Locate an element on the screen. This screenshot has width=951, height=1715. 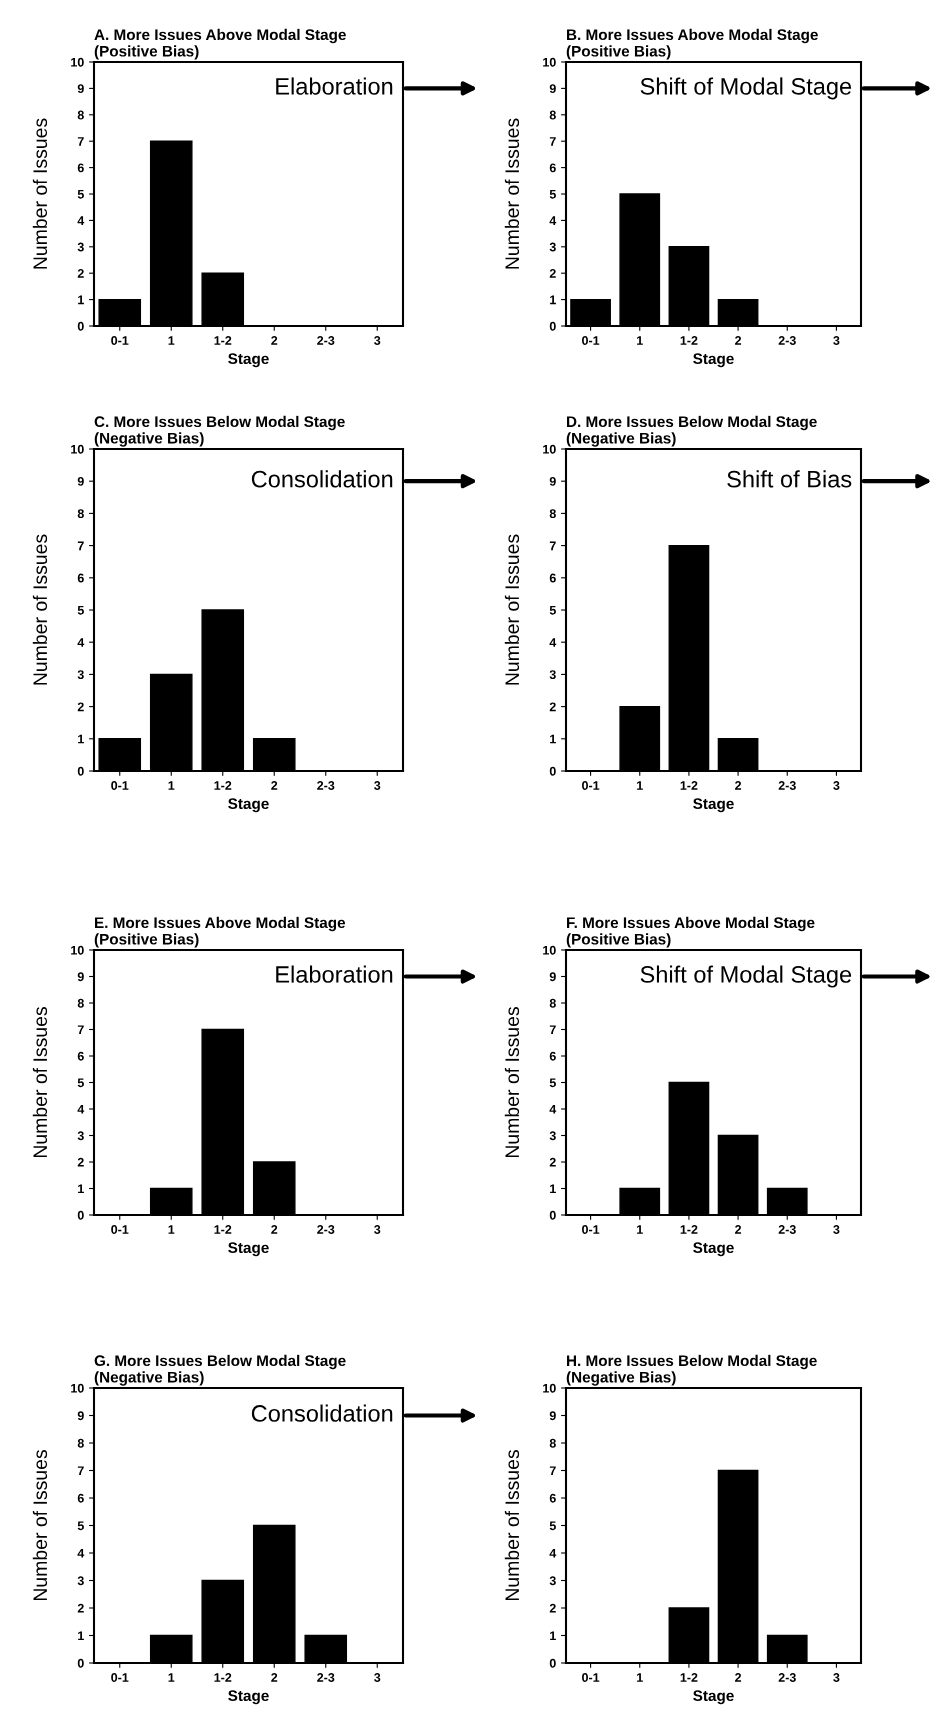
chart-title: G. More Issues Below Modal Stage (Negative Bias) is located at coordinates (220, 1370).